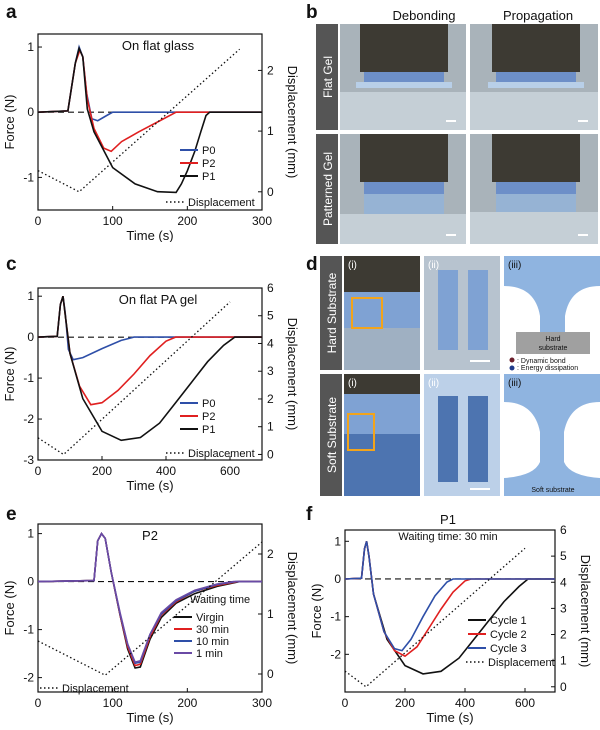  Describe the element at coordinates (352, 383) in the screenshot. I see `sub-label-soft-i: (i)` at that location.